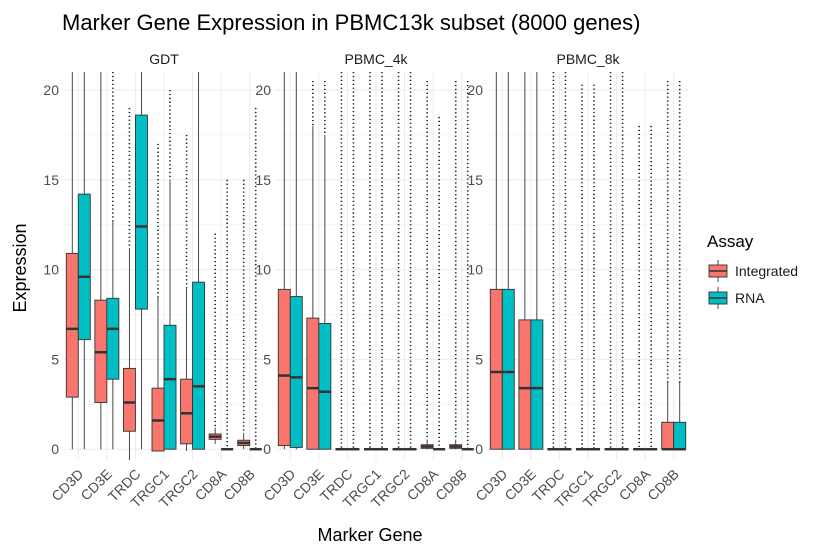 The image size is (833, 555). I want to click on legend-item-integrated: Integrated, so click(753, 271).